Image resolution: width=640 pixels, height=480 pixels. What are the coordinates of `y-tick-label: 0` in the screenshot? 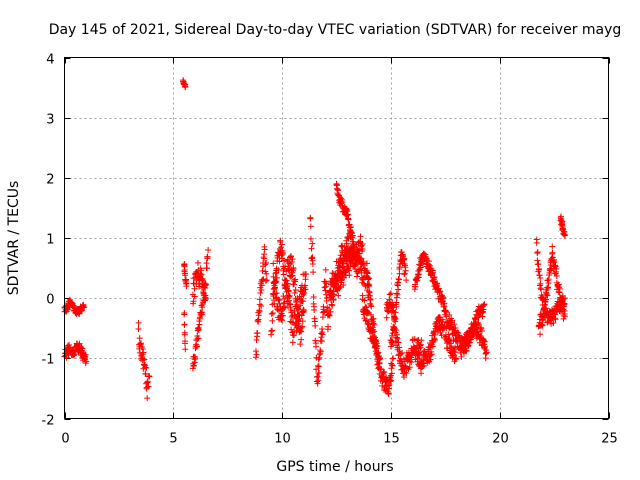 It's located at (50, 300).